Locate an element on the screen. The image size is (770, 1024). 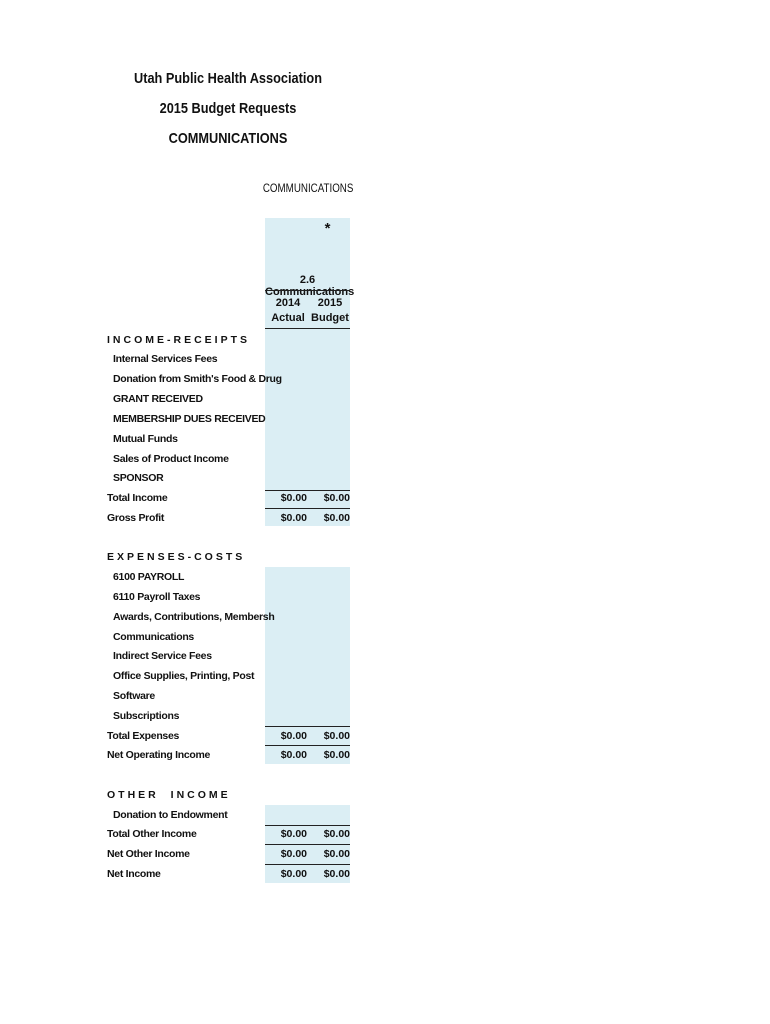
section-income: INCOME-RECEIPTS is located at coordinates (179, 340).